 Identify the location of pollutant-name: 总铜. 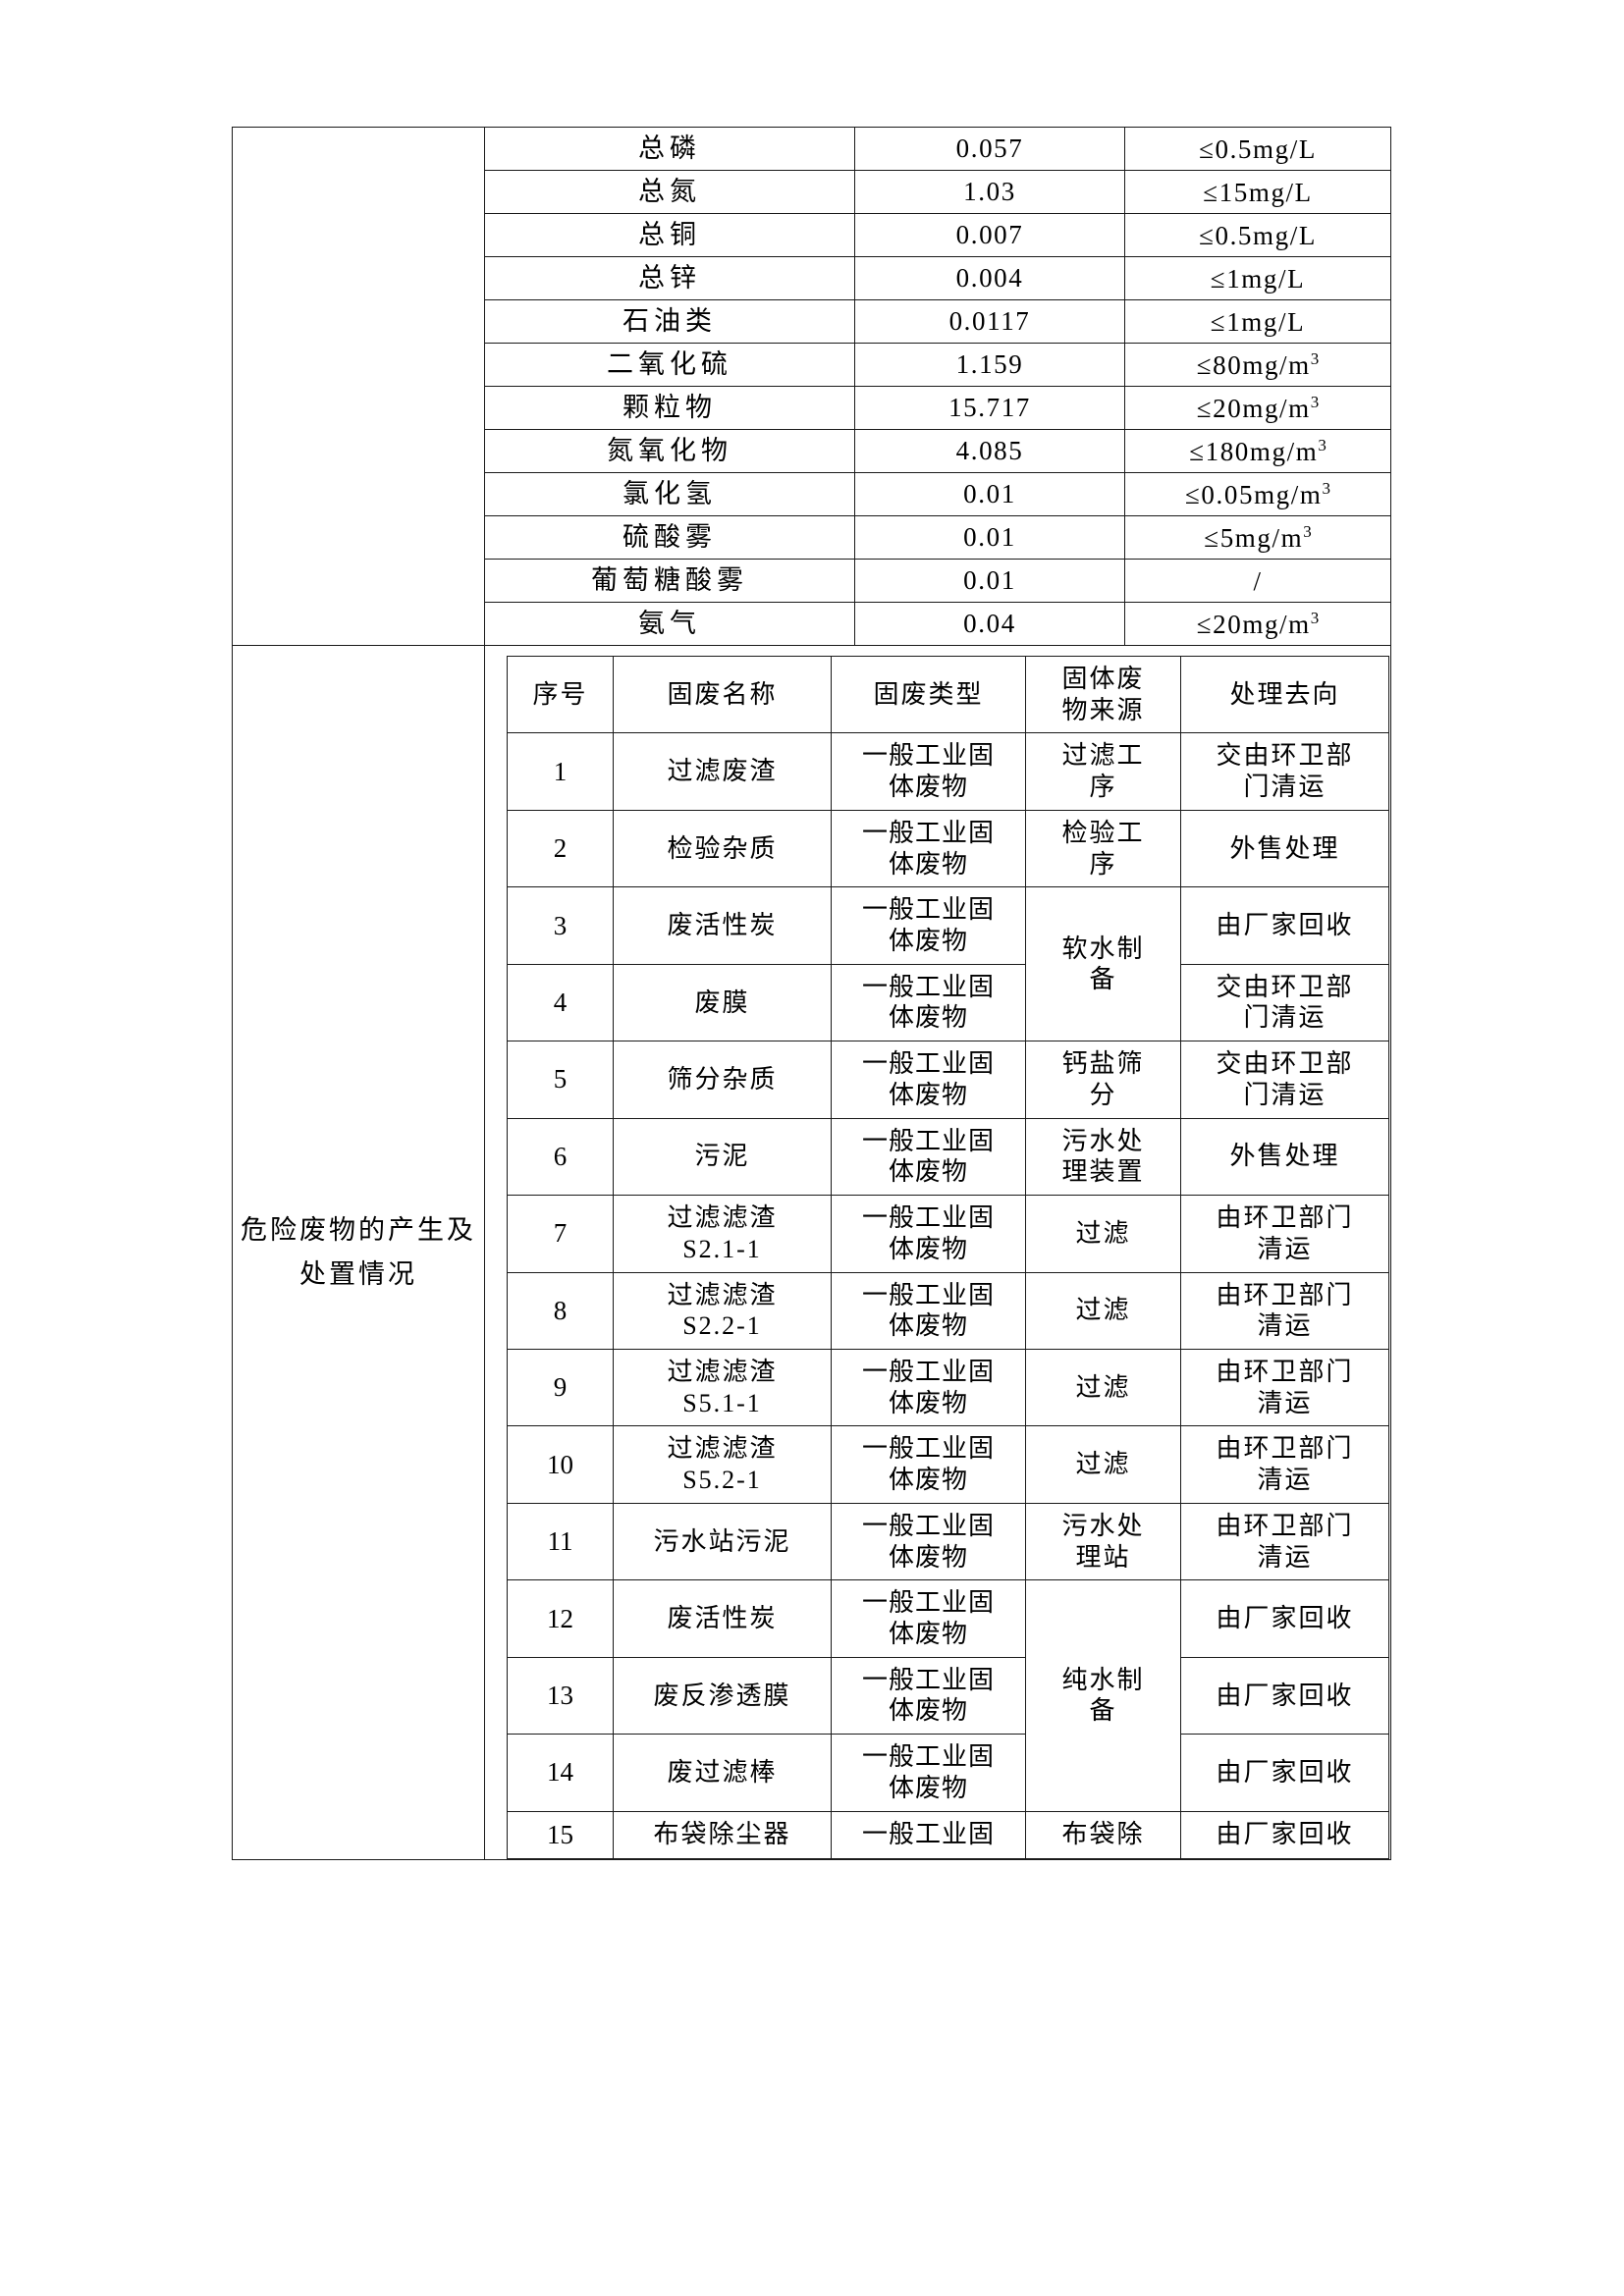
(669, 235).